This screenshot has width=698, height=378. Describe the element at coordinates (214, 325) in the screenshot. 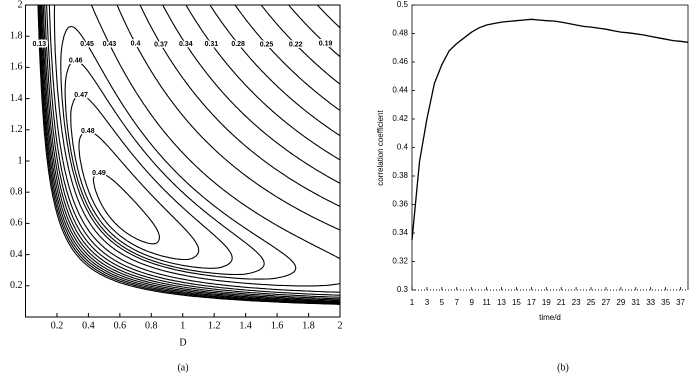

I see `x-tick-label: 1.2` at that location.